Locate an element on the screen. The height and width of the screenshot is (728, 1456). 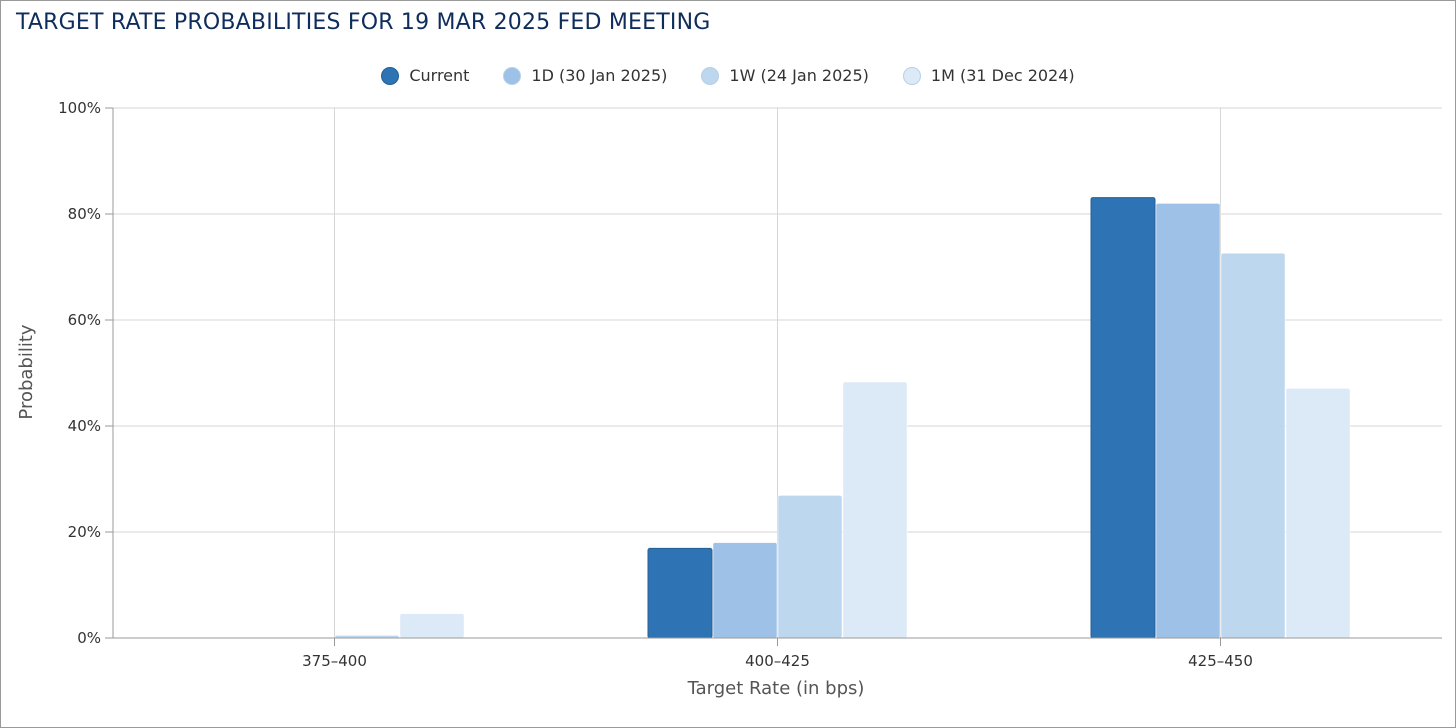
y-tick-label: 60% is located at coordinates (84, 320).